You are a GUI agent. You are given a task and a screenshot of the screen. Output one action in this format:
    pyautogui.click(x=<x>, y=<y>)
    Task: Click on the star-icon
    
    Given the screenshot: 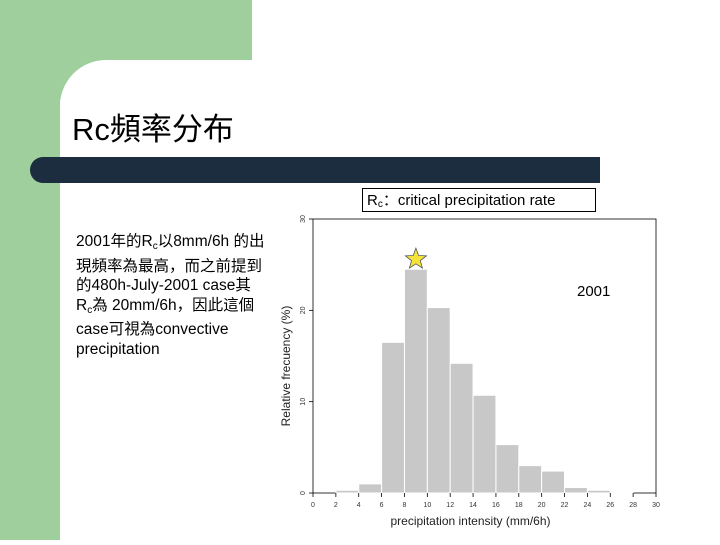 What is the action you would take?
    pyautogui.click(x=416, y=258)
    